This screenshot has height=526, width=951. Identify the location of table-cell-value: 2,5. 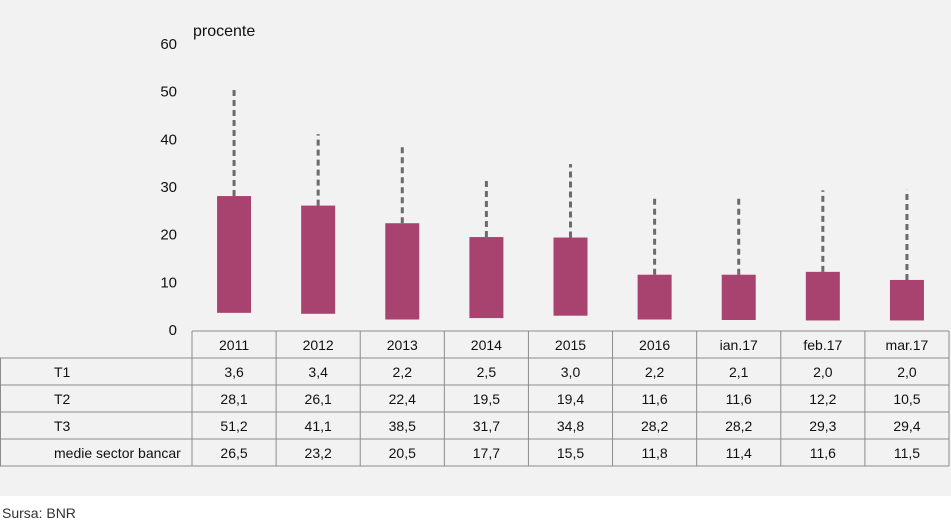
(487, 372).